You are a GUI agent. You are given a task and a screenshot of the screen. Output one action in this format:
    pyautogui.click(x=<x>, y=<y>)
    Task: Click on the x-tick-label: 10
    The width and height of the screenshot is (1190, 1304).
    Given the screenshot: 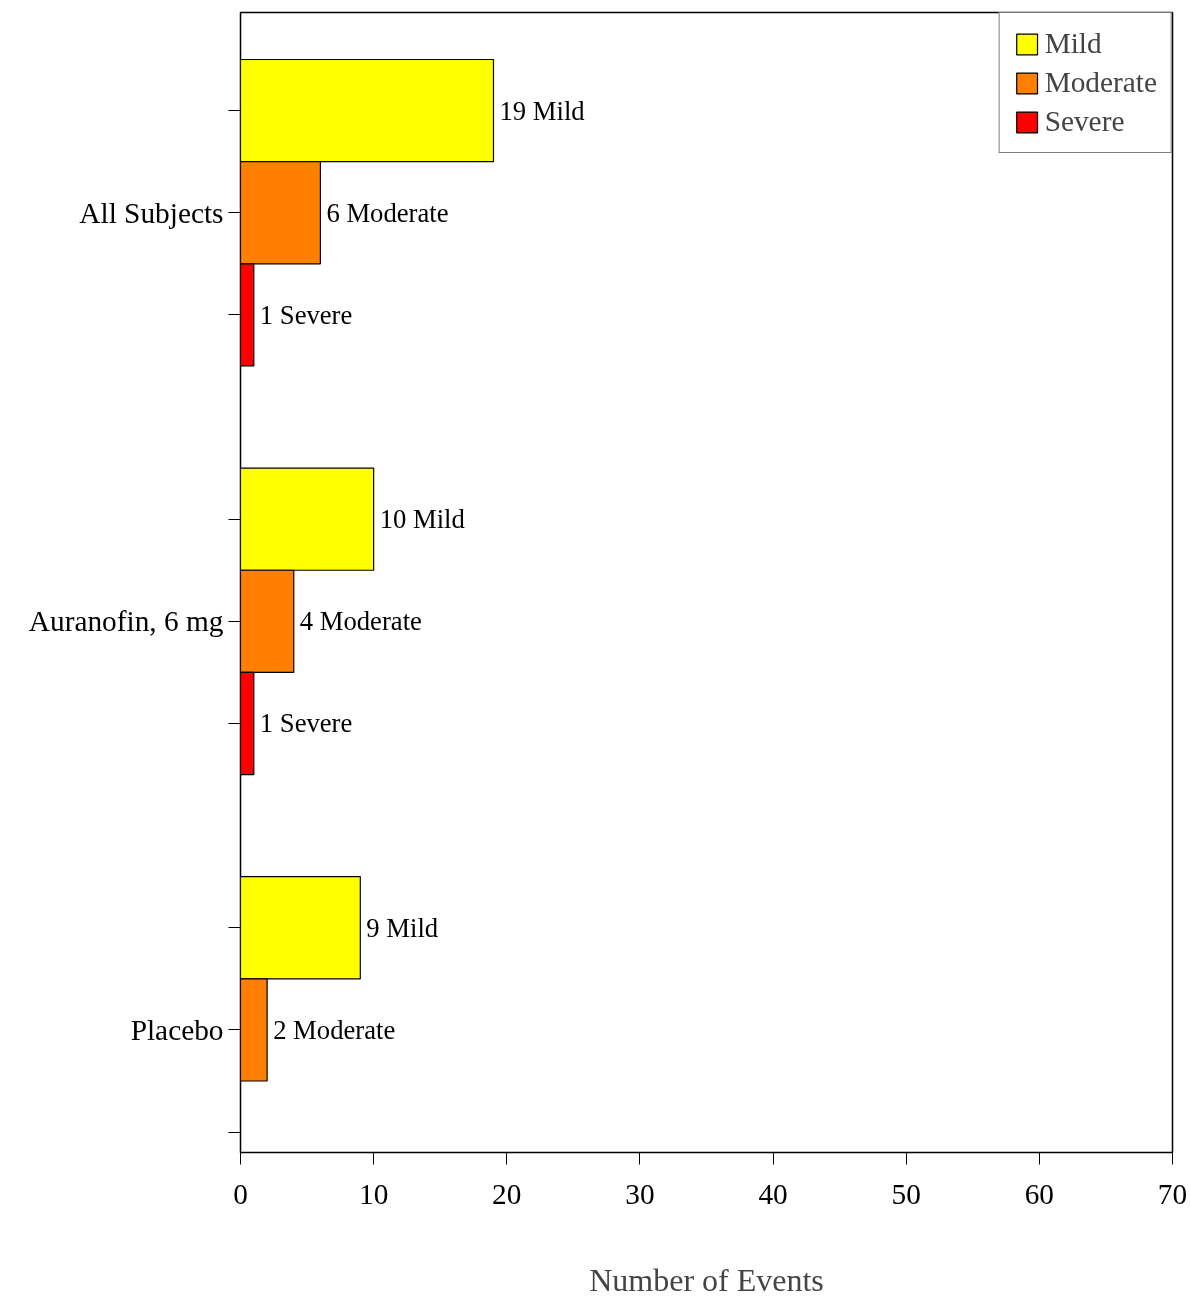 What is the action you would take?
    pyautogui.click(x=373, y=1193)
    